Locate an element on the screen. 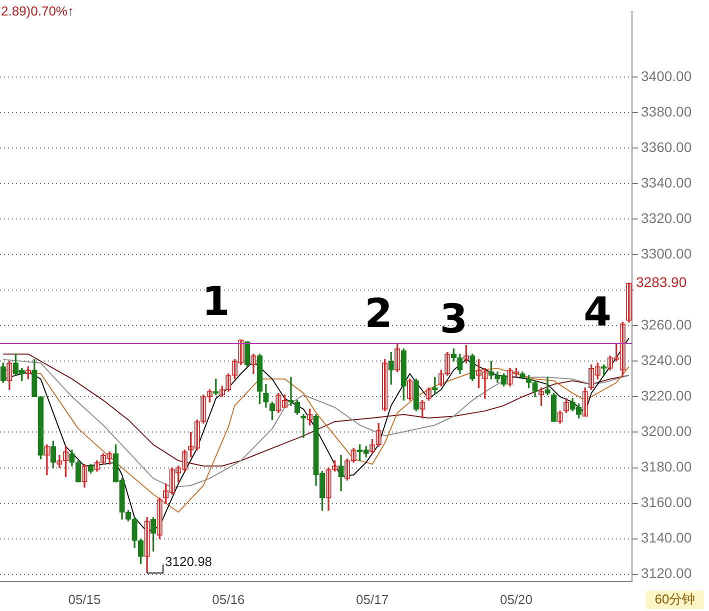 The image size is (709, 611). y-tick-label: 3340.00 is located at coordinates (666, 182).